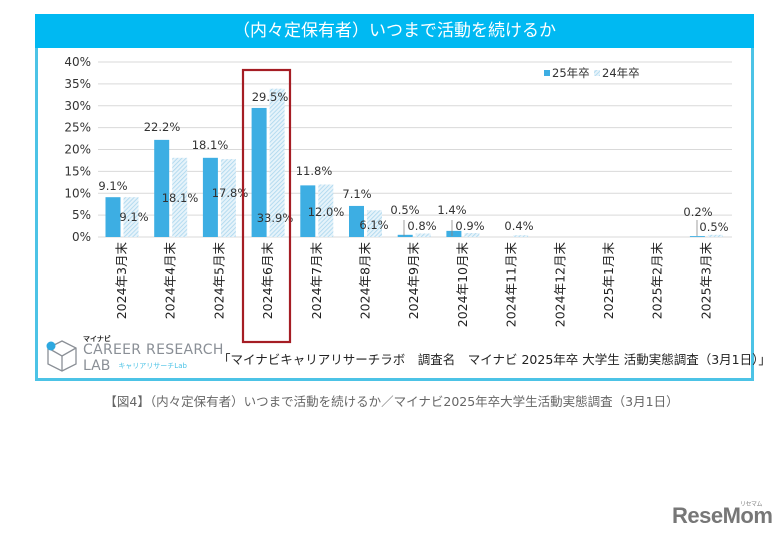 The height and width of the screenshot is (542, 783). What do you see at coordinates (170, 281) in the screenshot?
I see `x-tick-label: 2024年4月末` at bounding box center [170, 281].